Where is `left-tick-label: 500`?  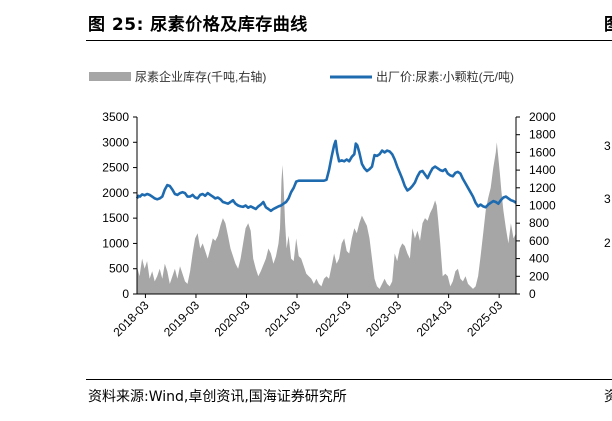 left-tick-label: 500 is located at coordinates (119, 269).